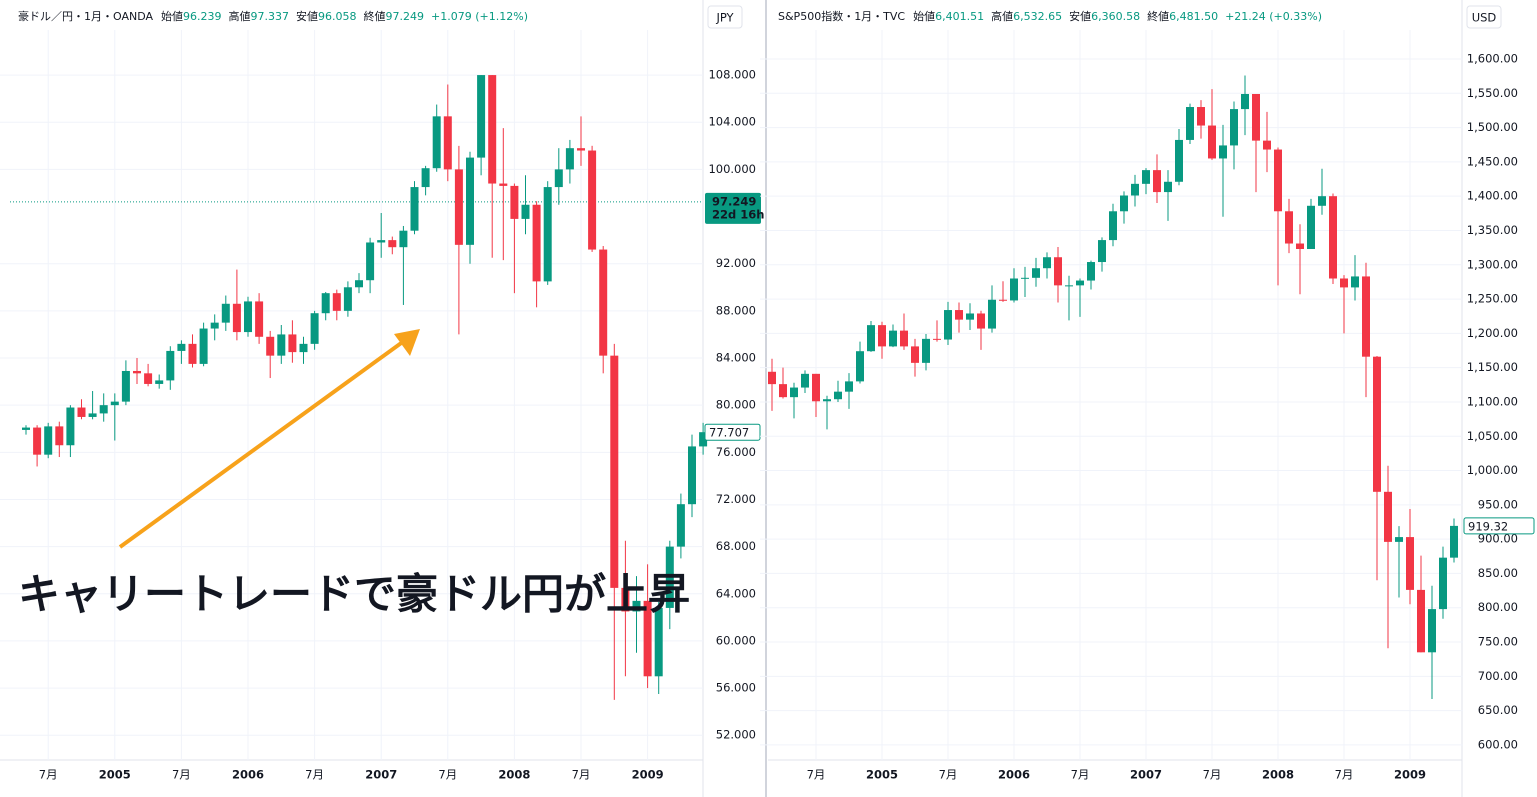 Image resolution: width=1537 pixels, height=797 pixels. I want to click on y-tick-label: 1,450.00, so click(1492, 161).